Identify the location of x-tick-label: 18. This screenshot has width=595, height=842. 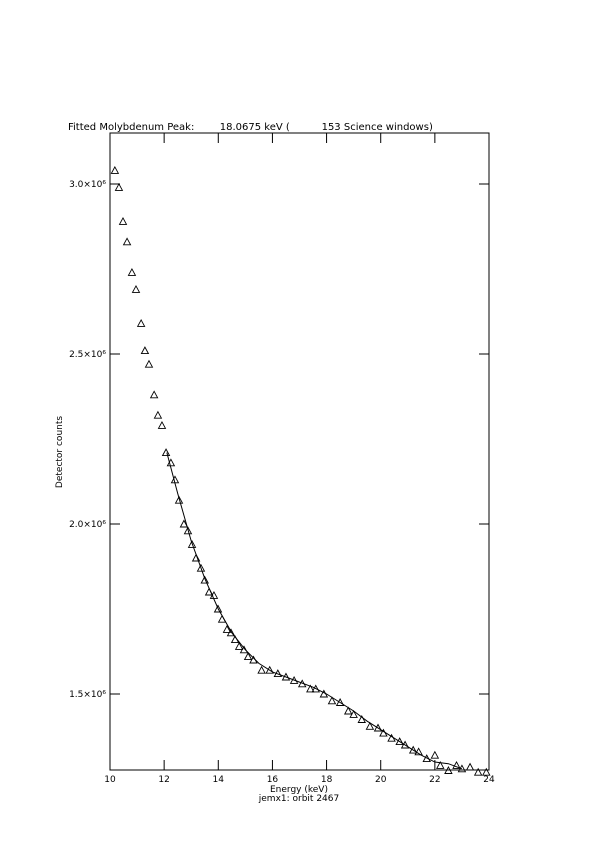
(327, 780).